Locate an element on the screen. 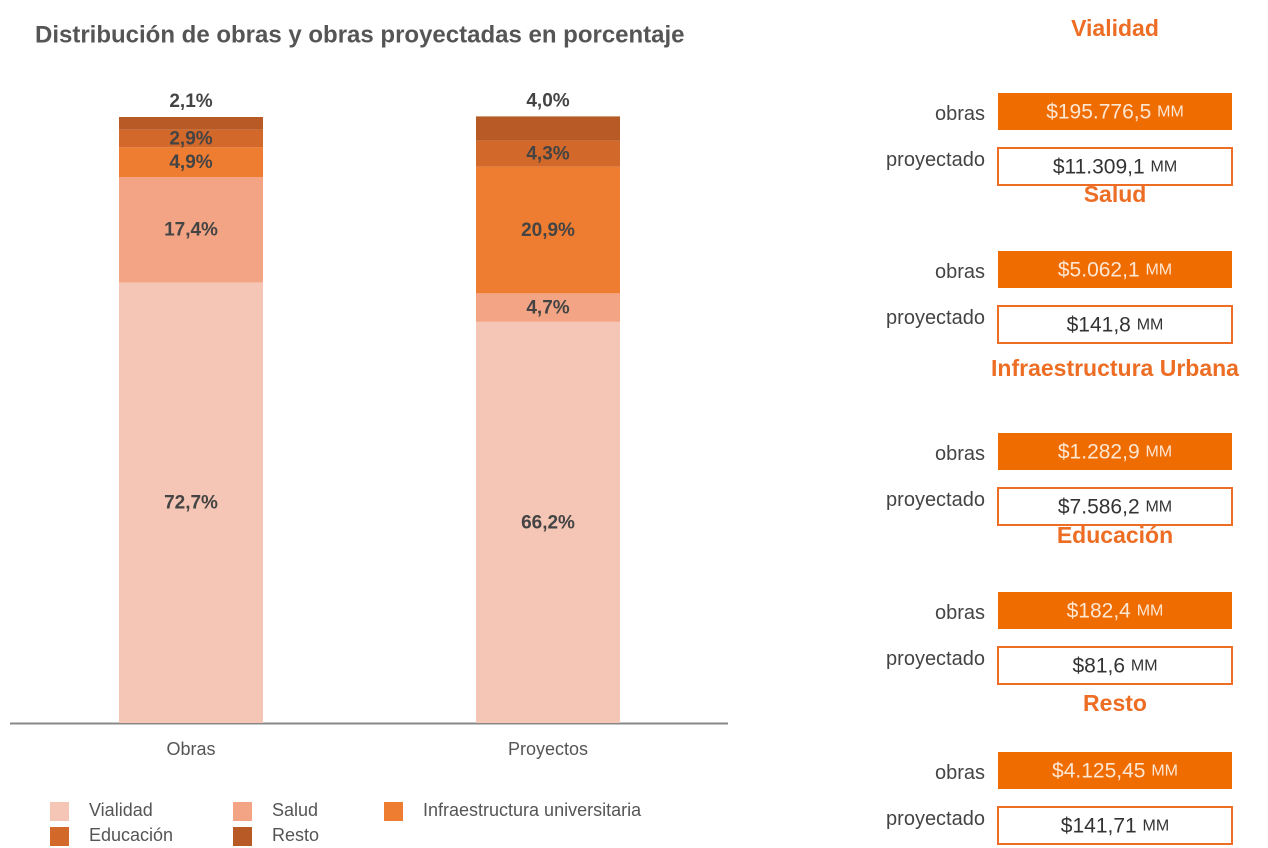 Image resolution: width=1268 pixels, height=848 pixels. value-text: $141,71 MM is located at coordinates (1115, 825).